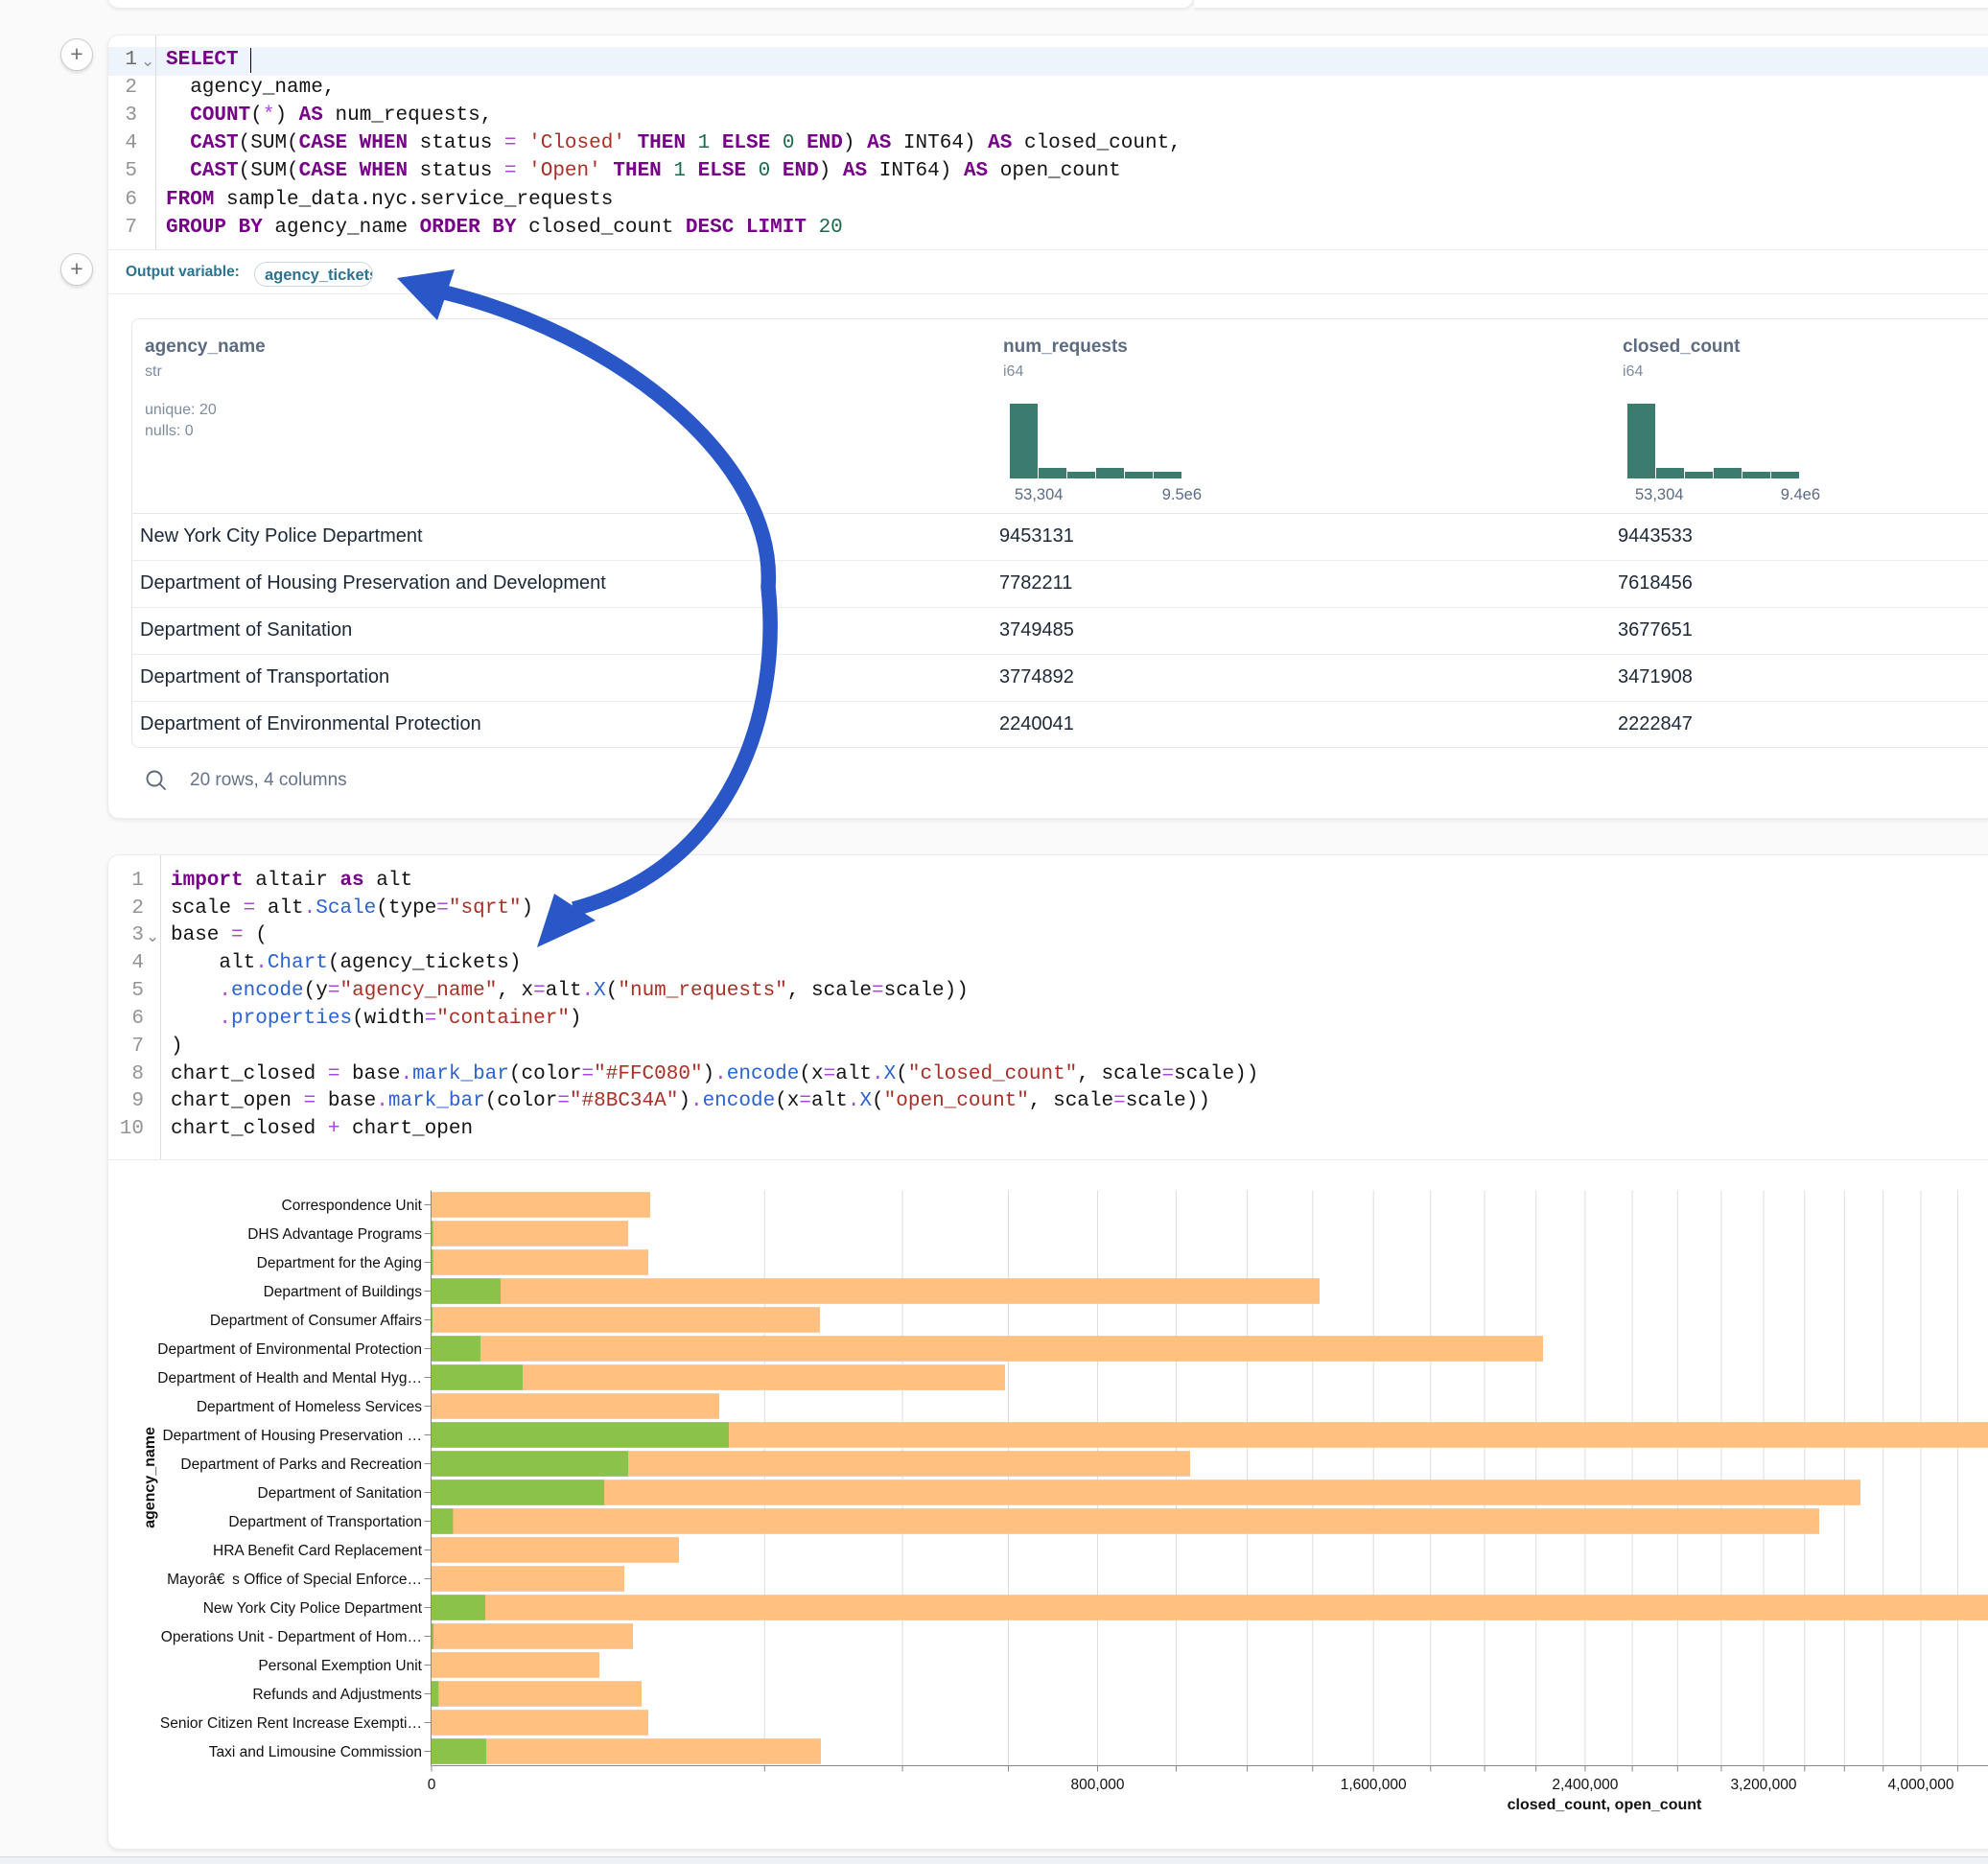  I want to click on svg-text: Personal Exemption Unit, so click(340, 1666).